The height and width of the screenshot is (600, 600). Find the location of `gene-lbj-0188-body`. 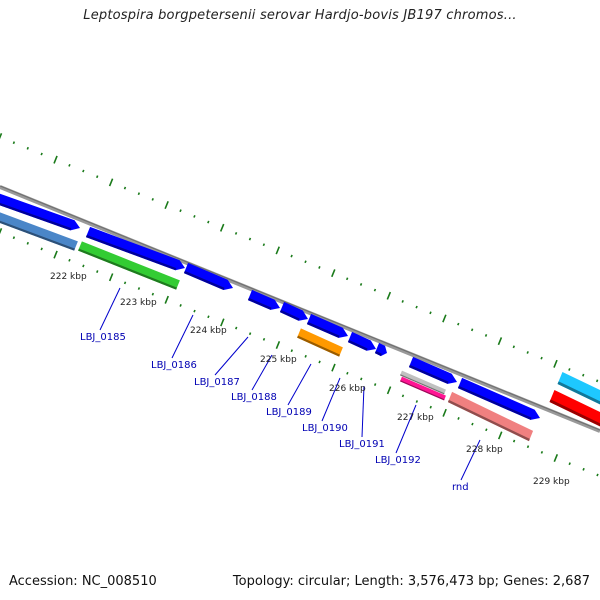

gene-lbj-0188-body is located at coordinates (293, 311).